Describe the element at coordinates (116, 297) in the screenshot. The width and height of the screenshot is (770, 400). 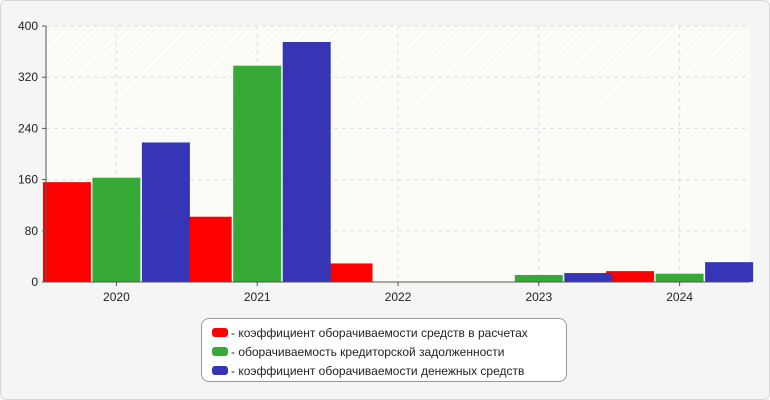
I see `x-tick-label-0: 2020` at that location.